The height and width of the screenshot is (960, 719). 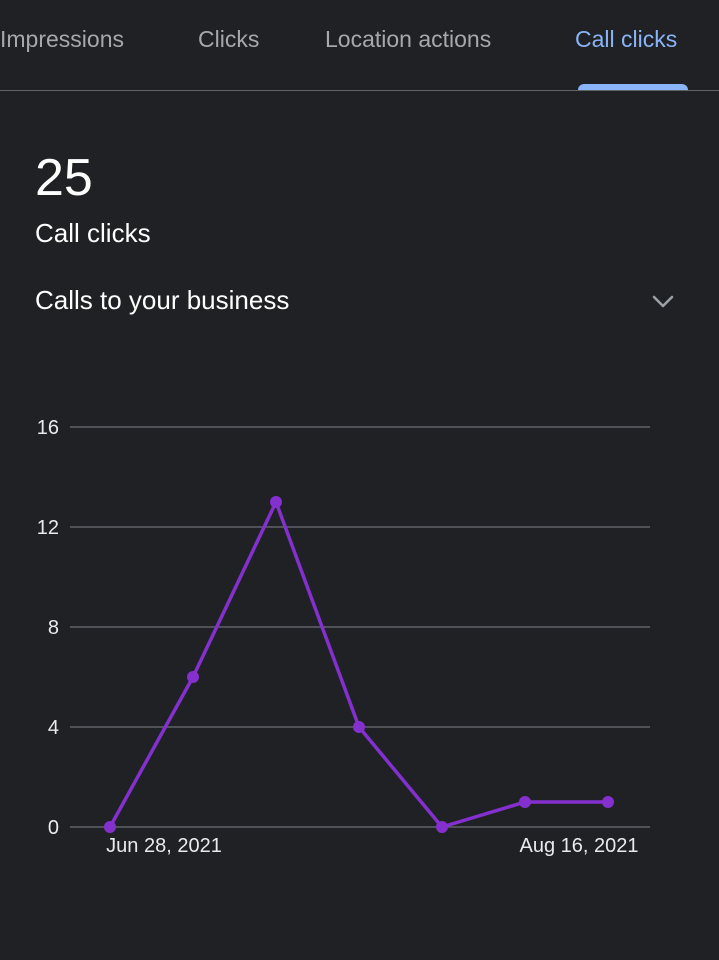 I want to click on y-tick-label: 8, so click(x=53, y=628).